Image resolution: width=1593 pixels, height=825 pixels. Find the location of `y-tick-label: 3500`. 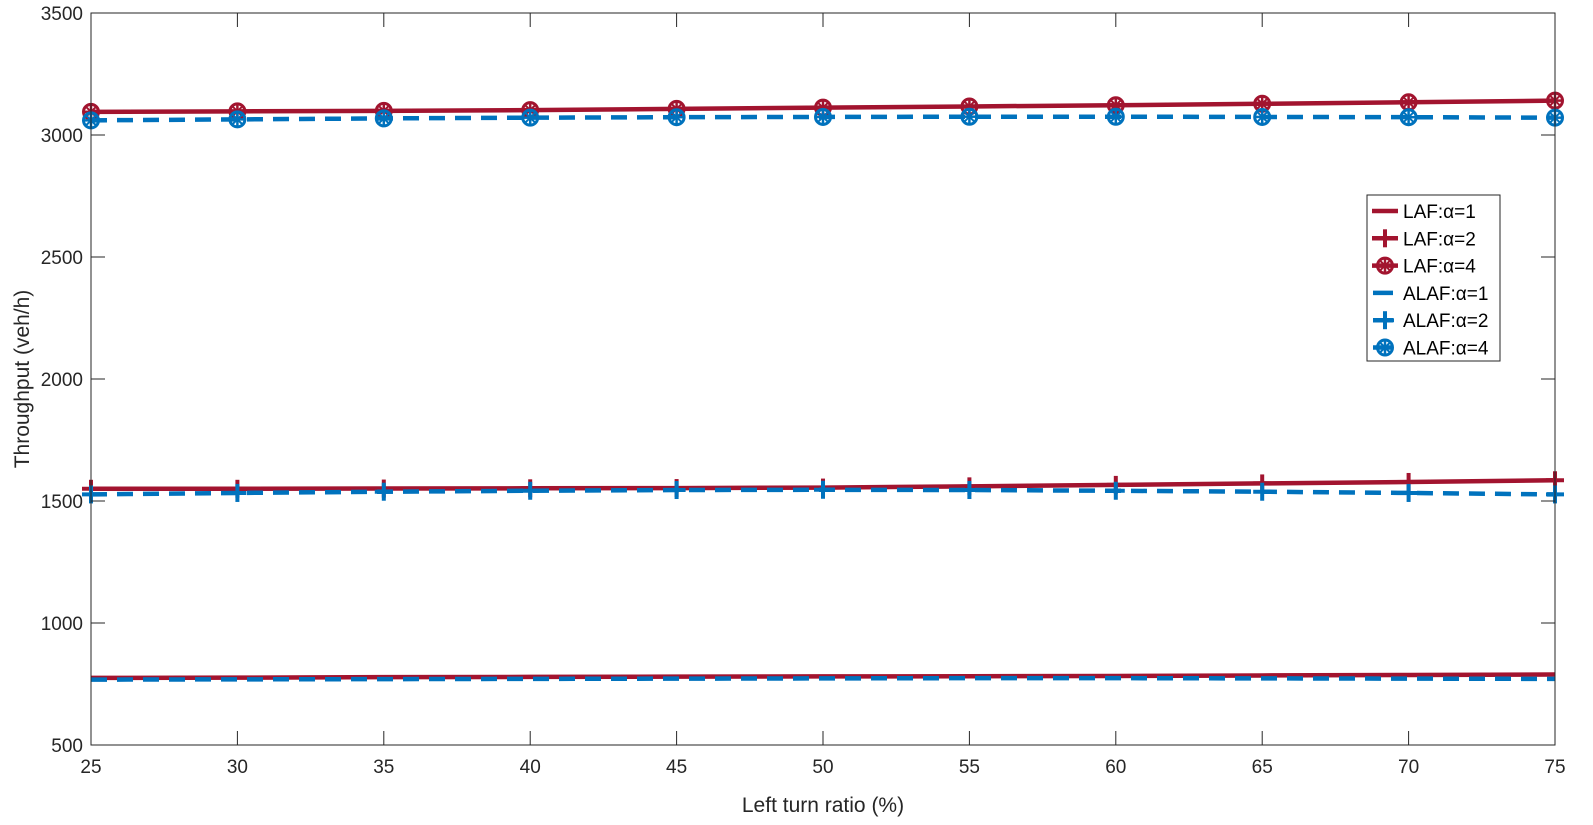

y-tick-label: 3500 is located at coordinates (62, 14).